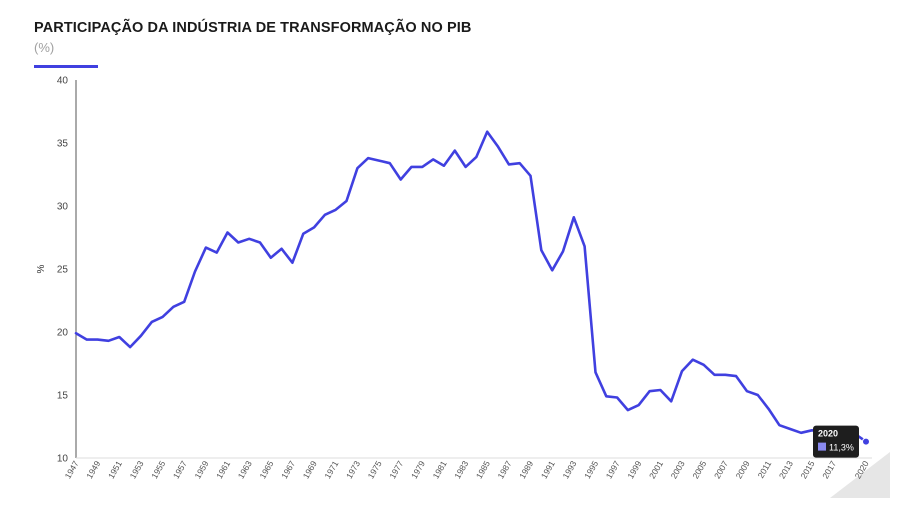 The height and width of the screenshot is (515, 900). I want to click on y-tick-label: 25, so click(63, 270).